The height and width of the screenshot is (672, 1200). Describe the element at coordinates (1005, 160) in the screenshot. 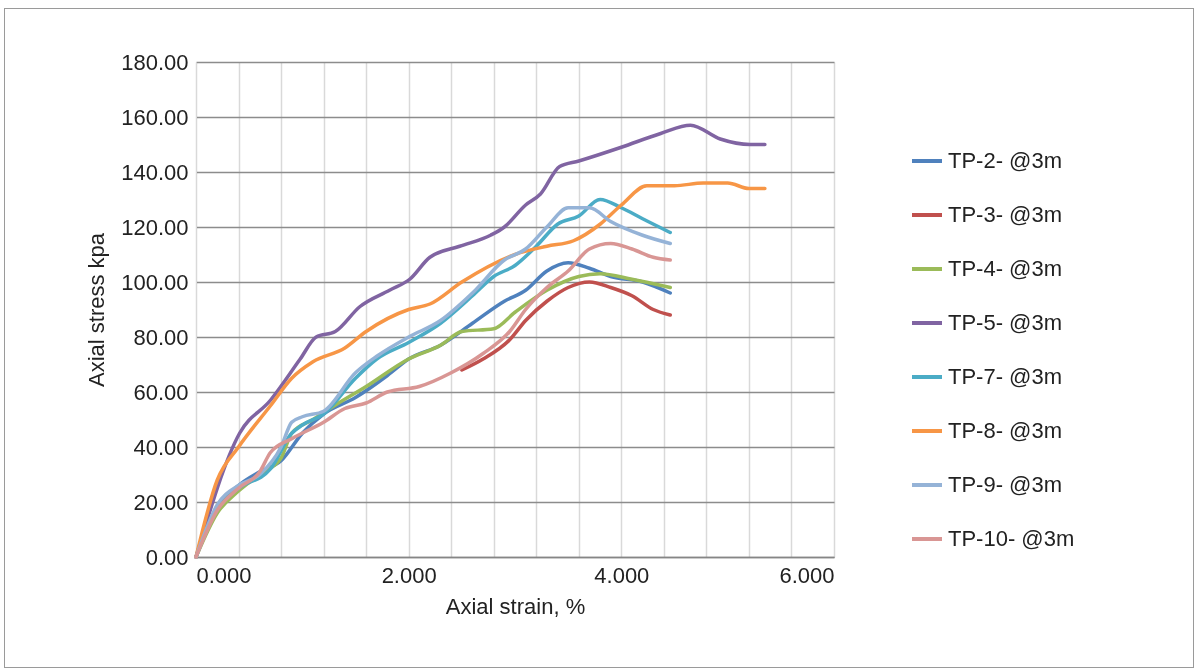

I see `legend-label: TP-2- @3m` at that location.